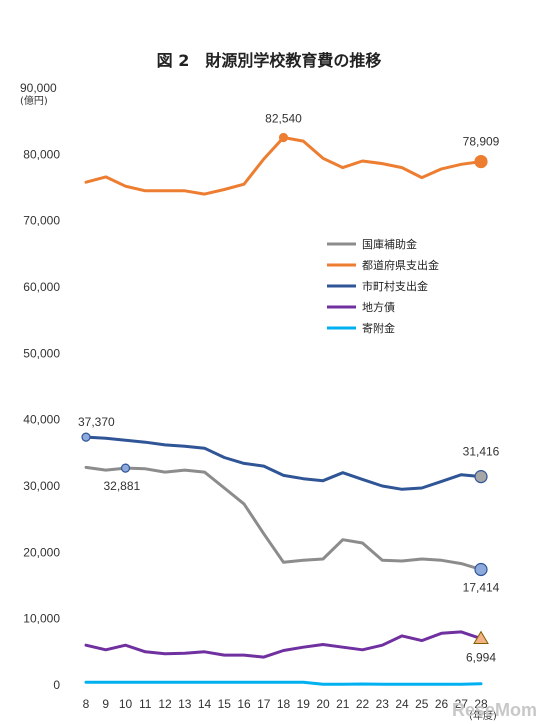 This screenshot has height=724, width=538. What do you see at coordinates (269, 60) in the screenshot?
I see `chart-title: 図 2 財源別学校教育費の推移` at bounding box center [269, 60].